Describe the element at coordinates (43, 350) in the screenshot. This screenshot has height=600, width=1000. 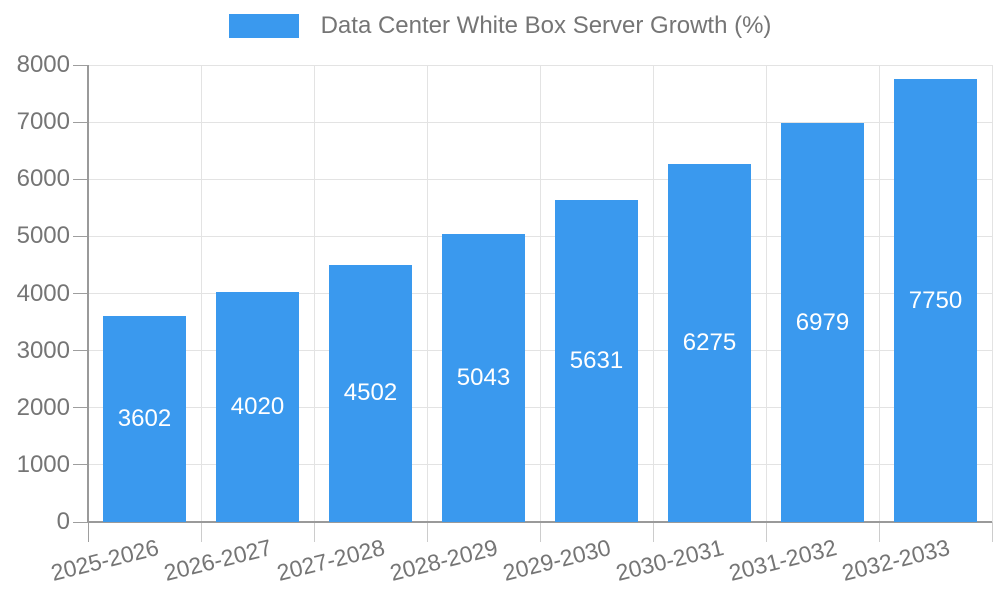
I see `y-axis-tick-label: 3000` at that location.